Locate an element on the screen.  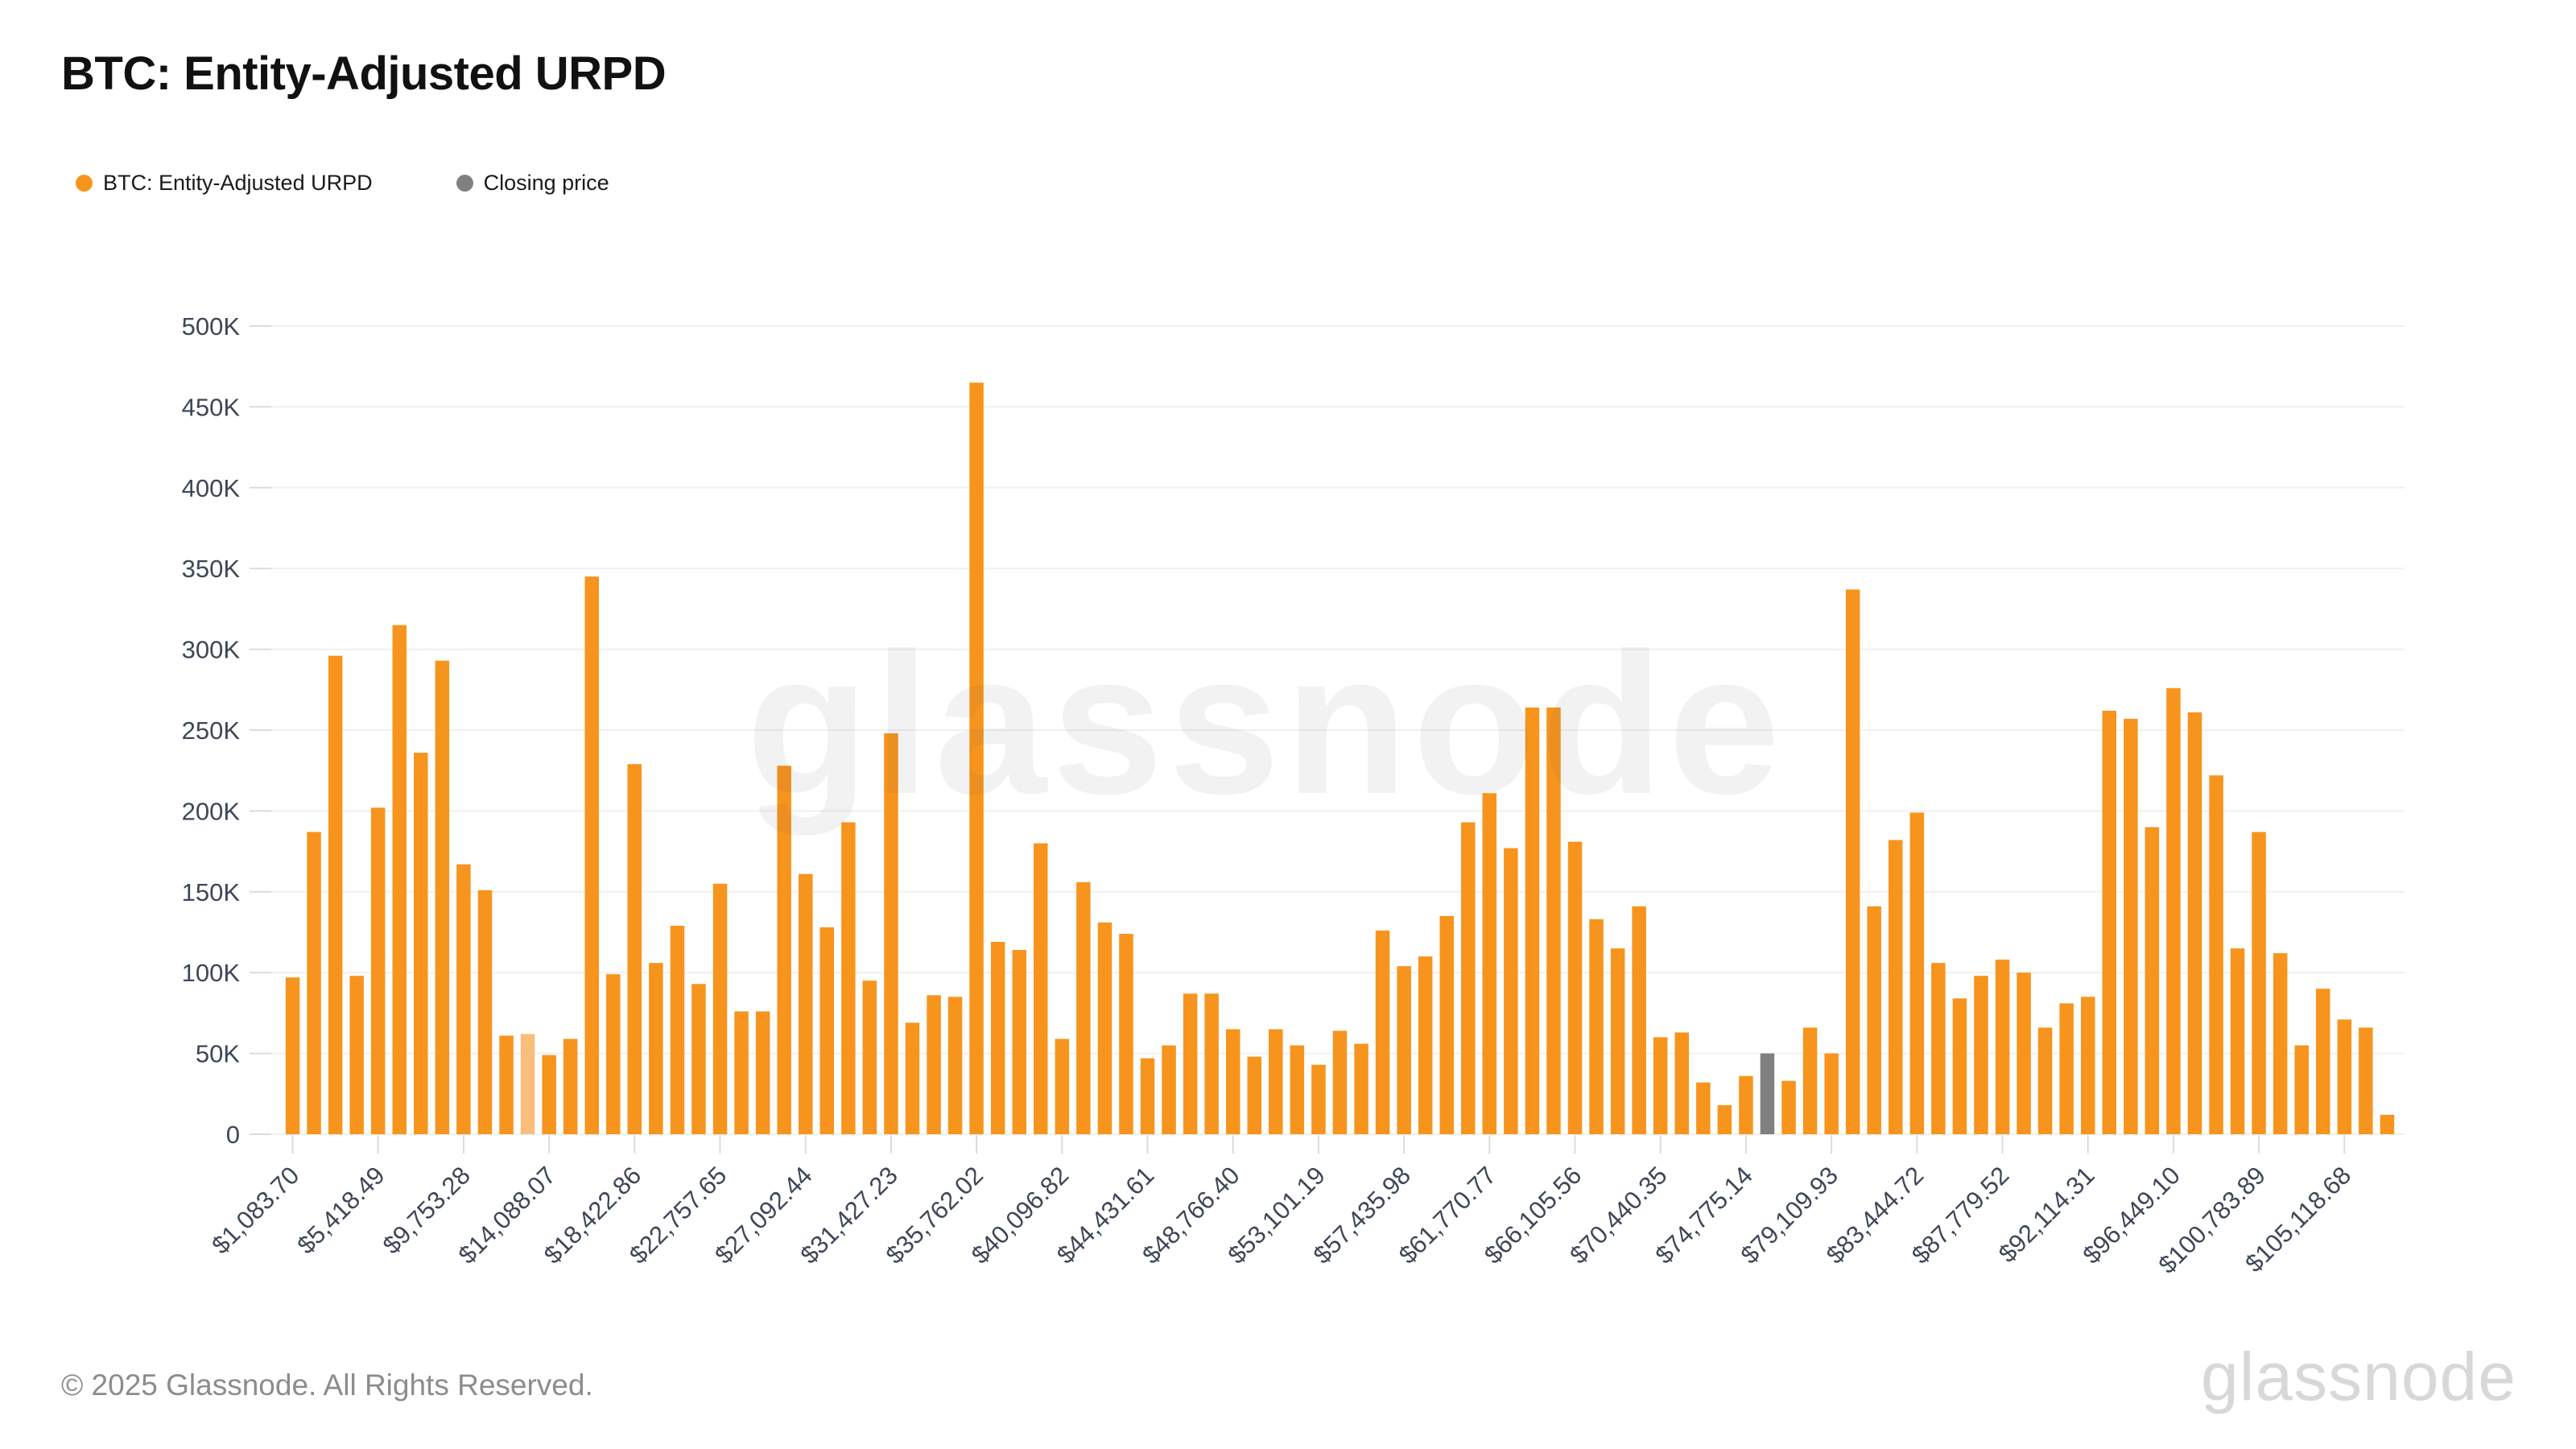
legend-item-closing-price: Closing price is located at coordinates (532, 183).